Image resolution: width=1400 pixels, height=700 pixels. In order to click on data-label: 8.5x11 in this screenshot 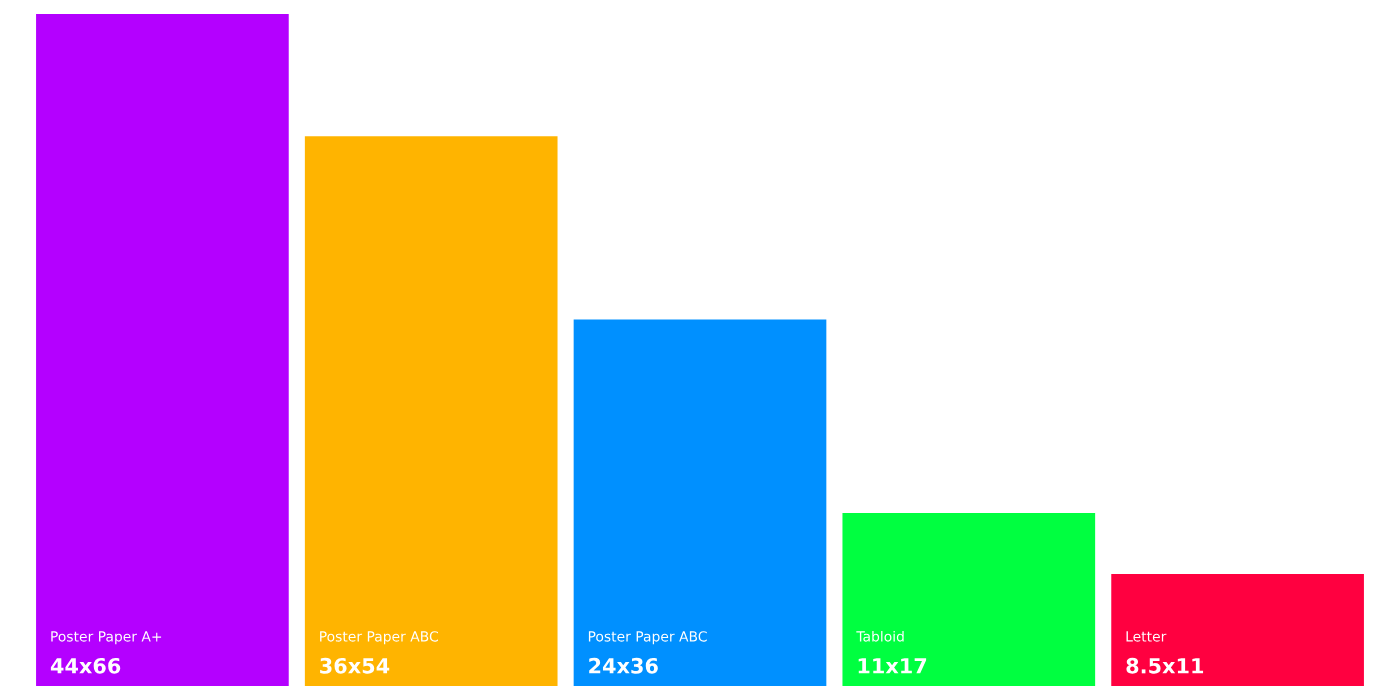, I will do `click(1165, 665)`.